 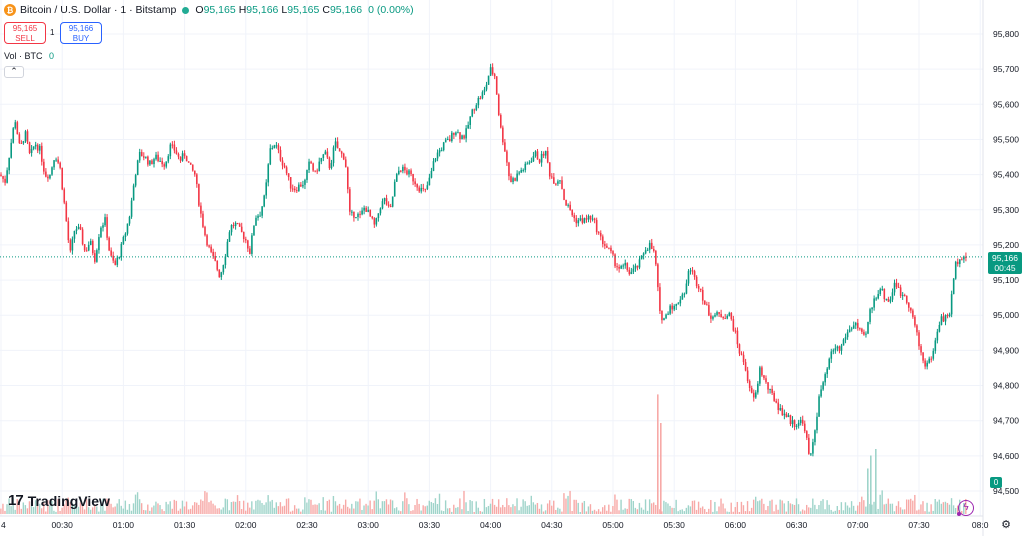 What do you see at coordinates (186, 10) in the screenshot?
I see `market-status-icon` at bounding box center [186, 10].